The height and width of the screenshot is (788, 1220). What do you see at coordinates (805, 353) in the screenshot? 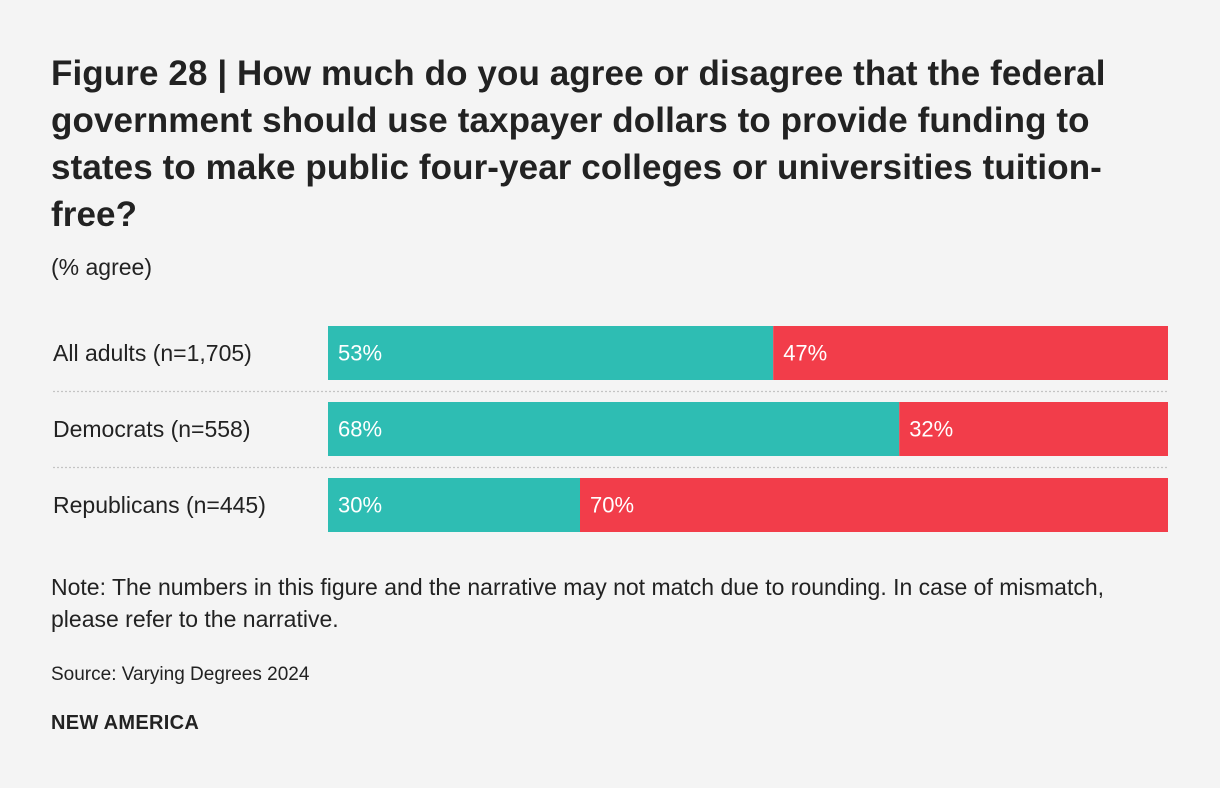
I see `data-label: 47%` at bounding box center [805, 353].